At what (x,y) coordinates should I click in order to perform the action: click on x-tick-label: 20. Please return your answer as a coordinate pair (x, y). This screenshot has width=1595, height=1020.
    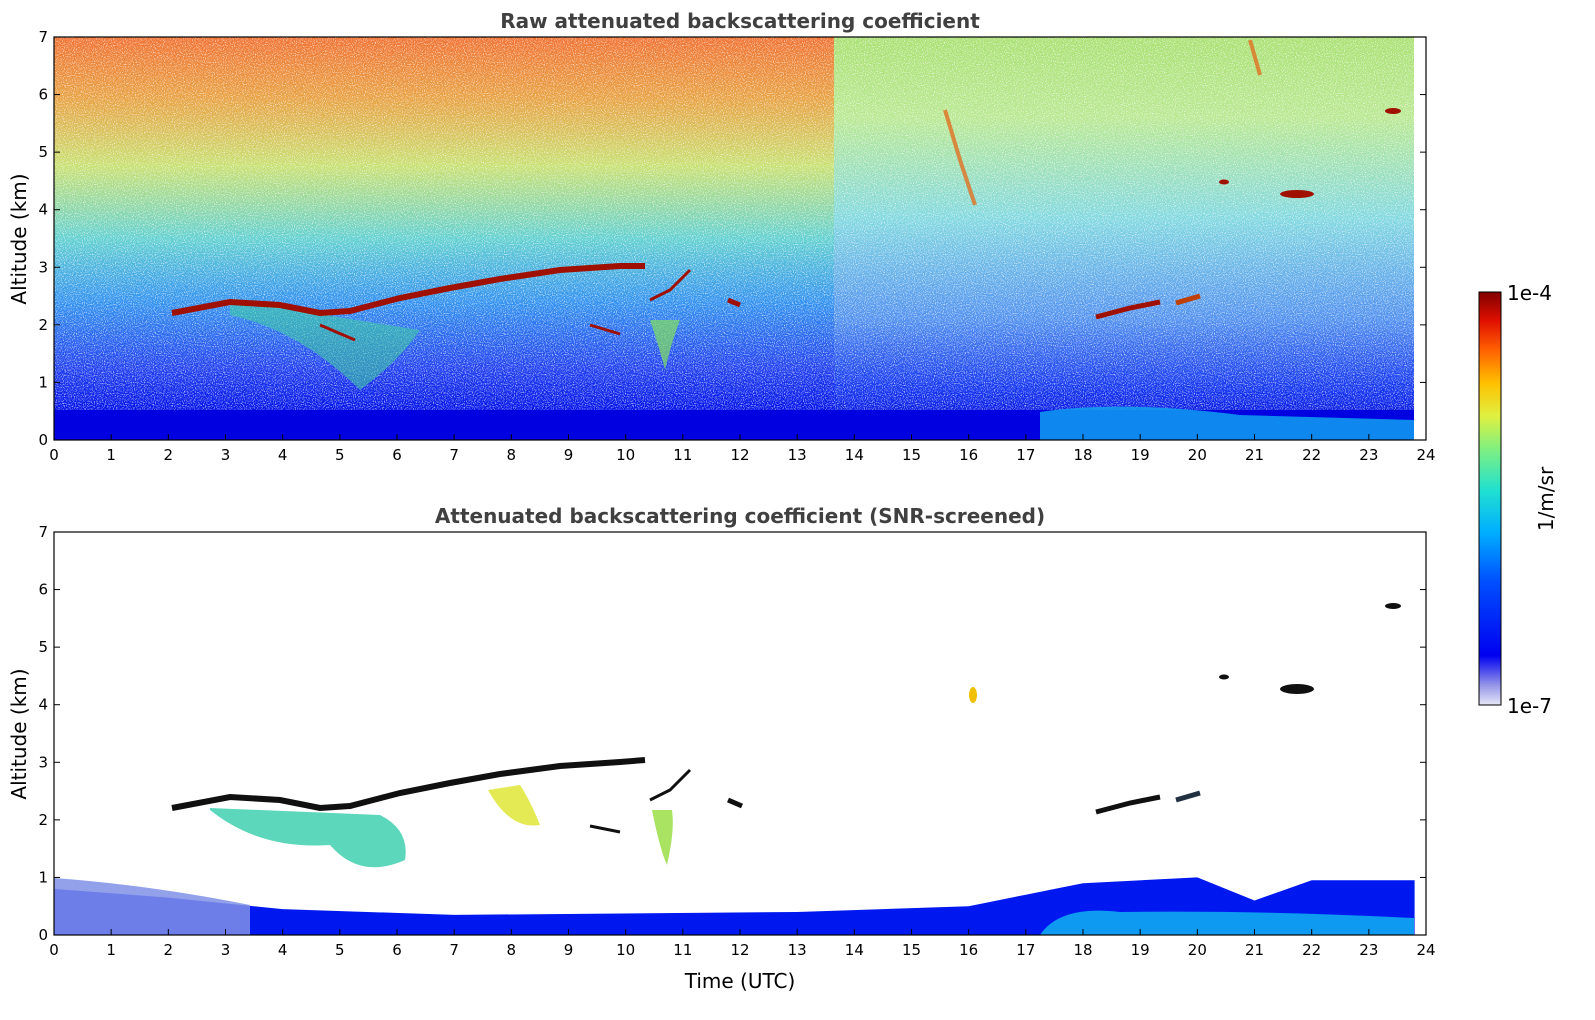
    Looking at the image, I should click on (1197, 455).